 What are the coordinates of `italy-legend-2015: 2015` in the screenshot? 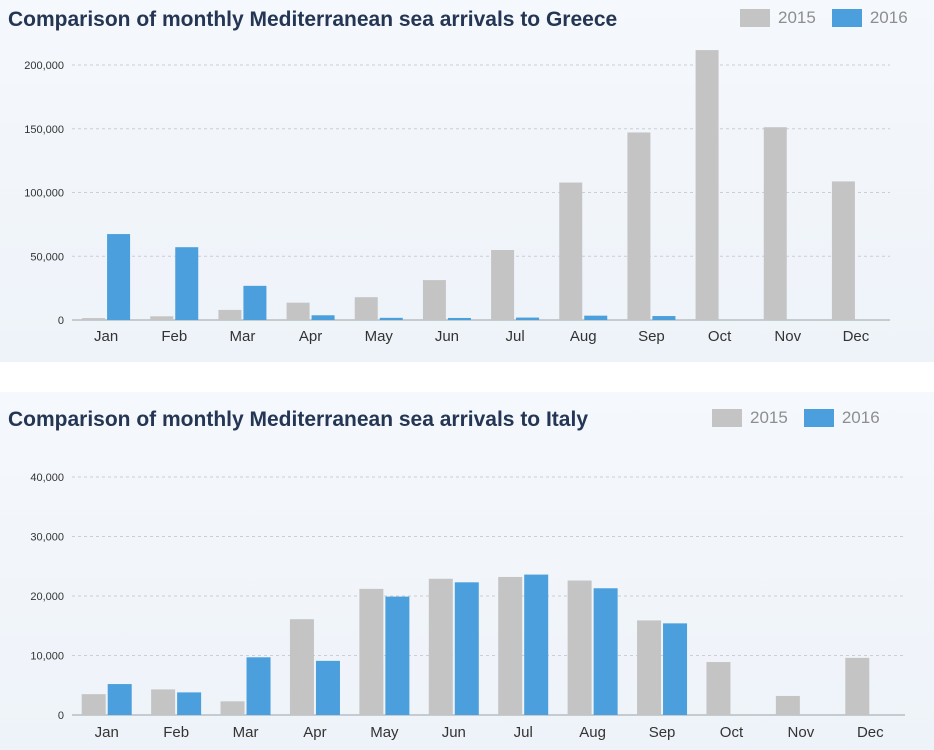 It's located at (750, 418).